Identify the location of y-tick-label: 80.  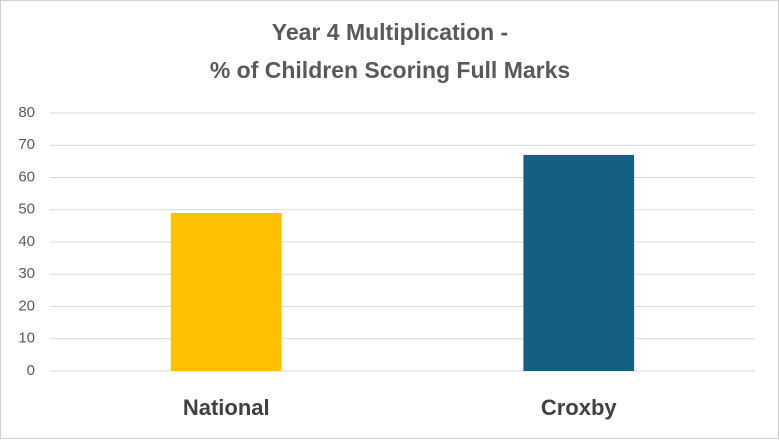
(26, 112).